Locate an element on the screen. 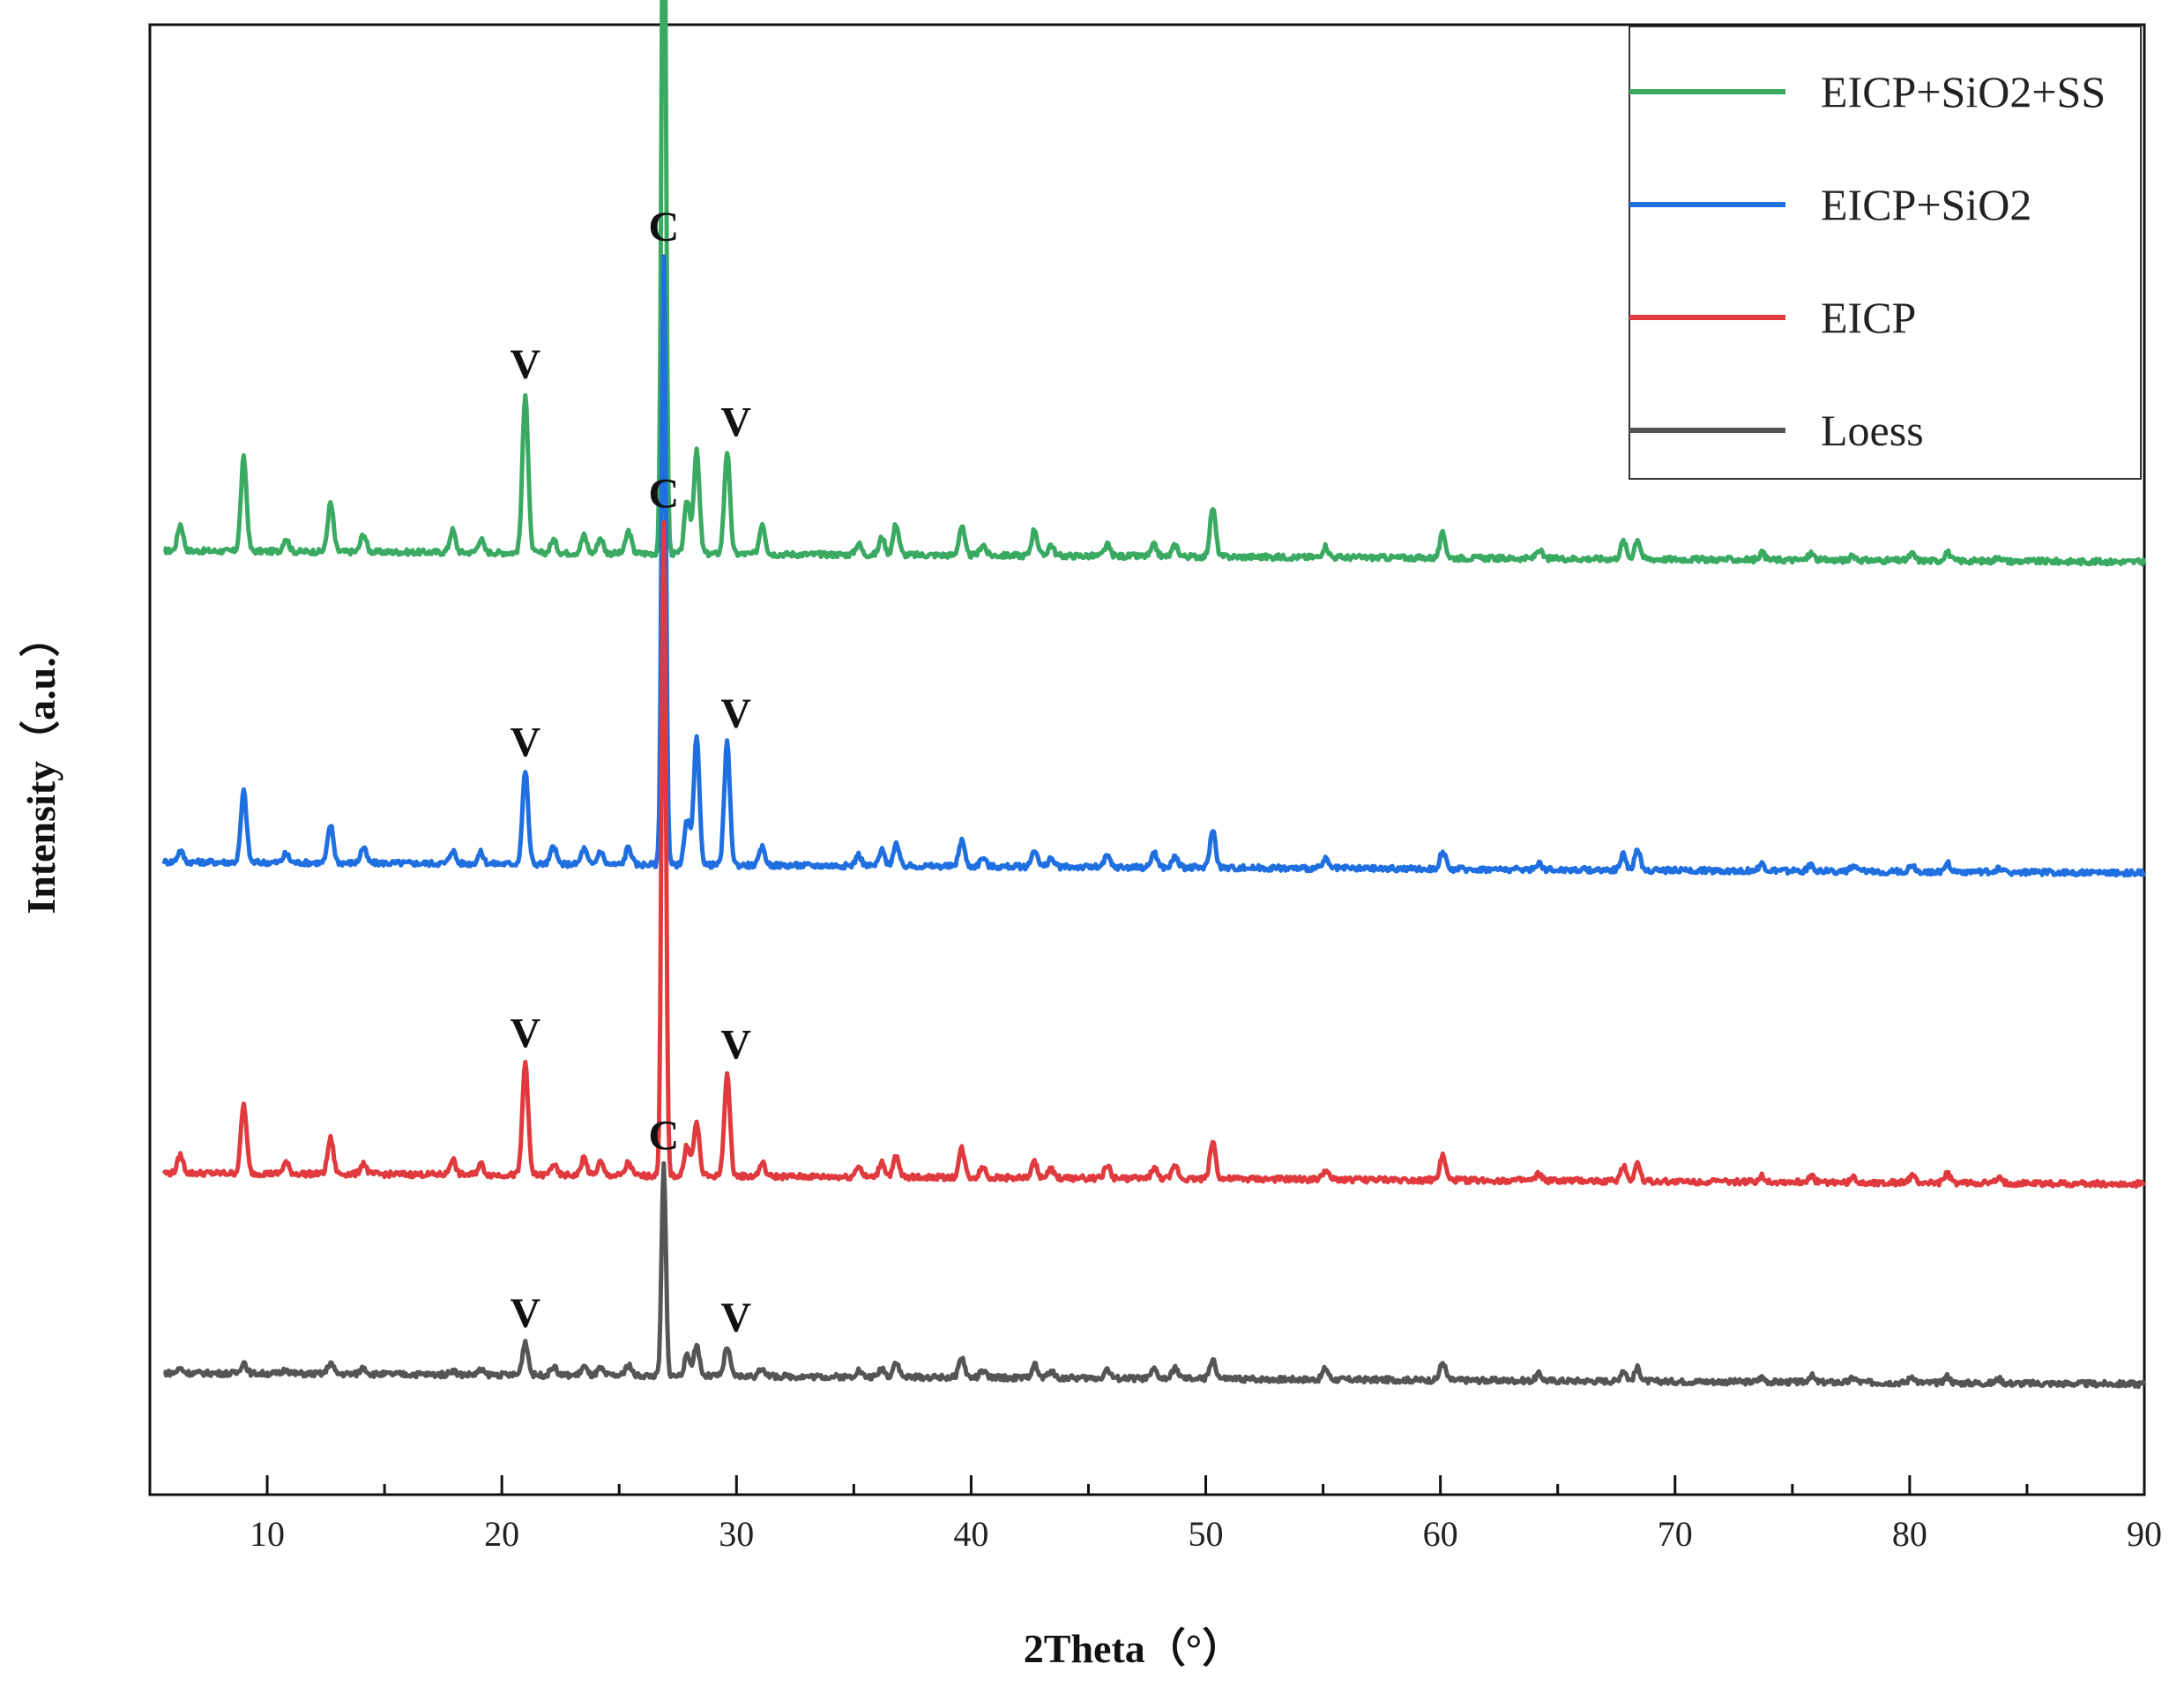 This screenshot has height=1686, width=2184. legend: EICP+SiO2+SS EICP+SiO2 EICP Loess is located at coordinates (1885, 253).